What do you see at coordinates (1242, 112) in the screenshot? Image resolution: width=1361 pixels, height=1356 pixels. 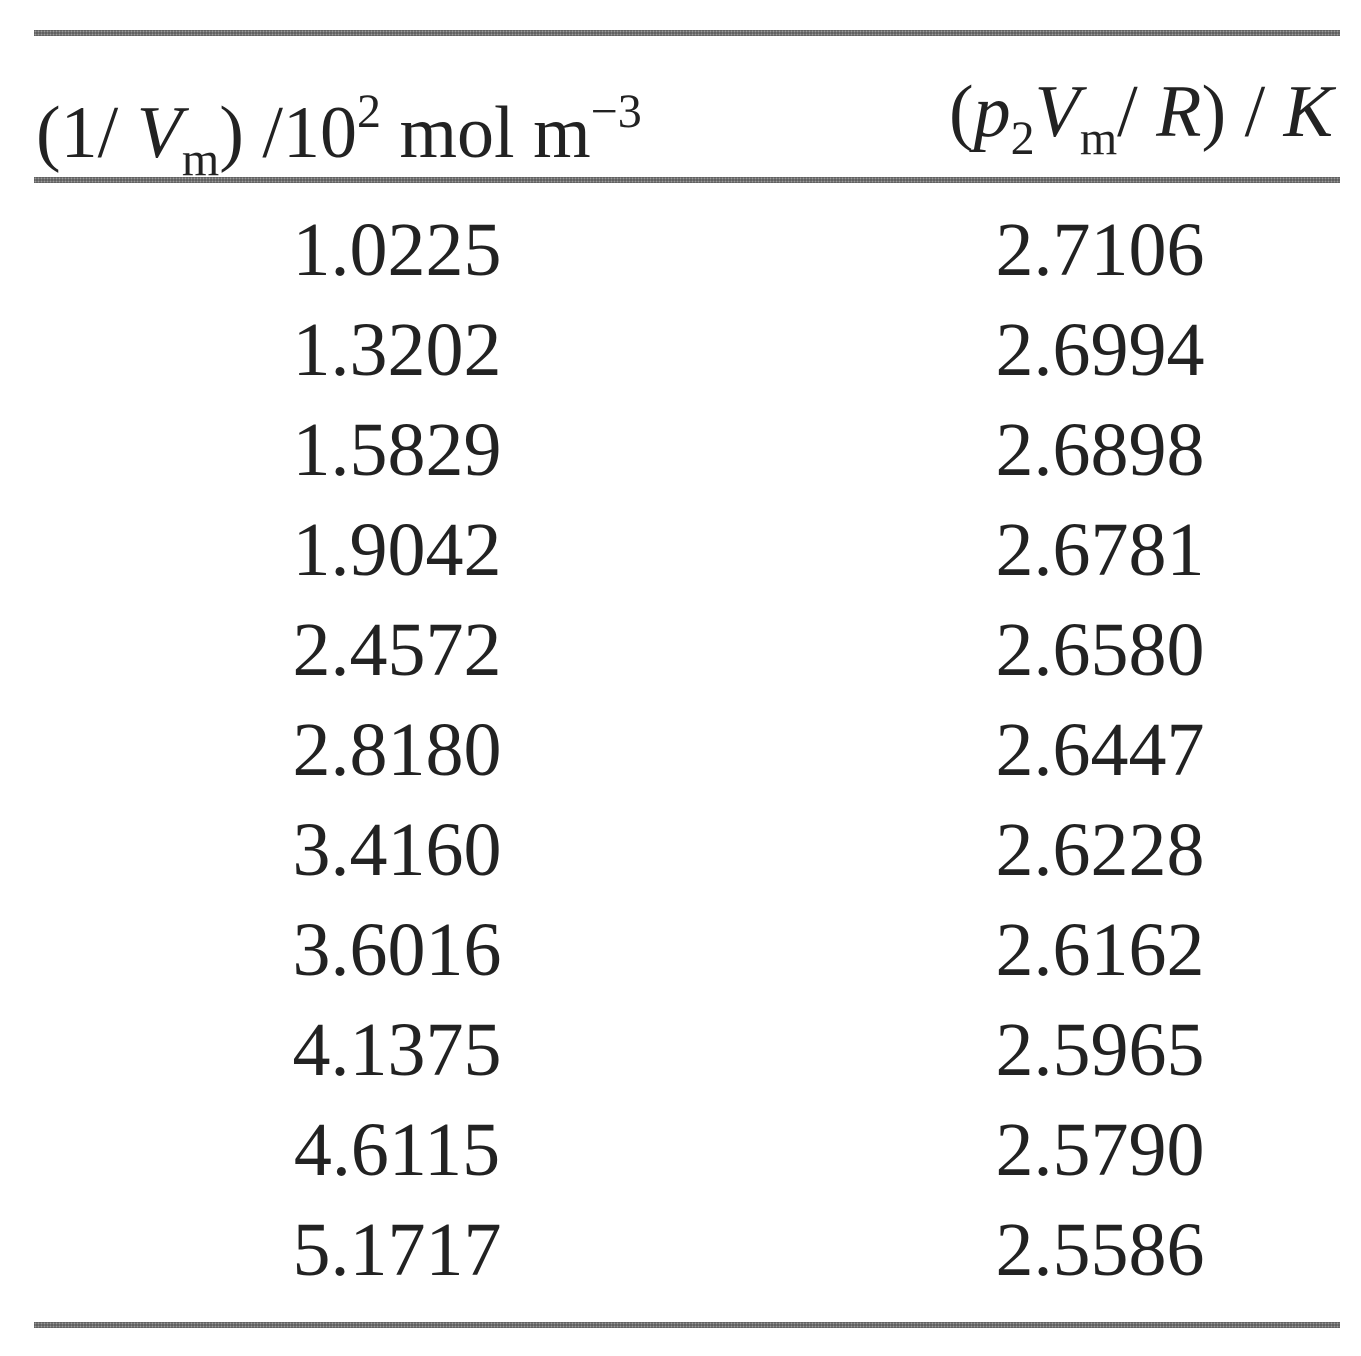 I see `header-text: ) /` at bounding box center [1242, 112].